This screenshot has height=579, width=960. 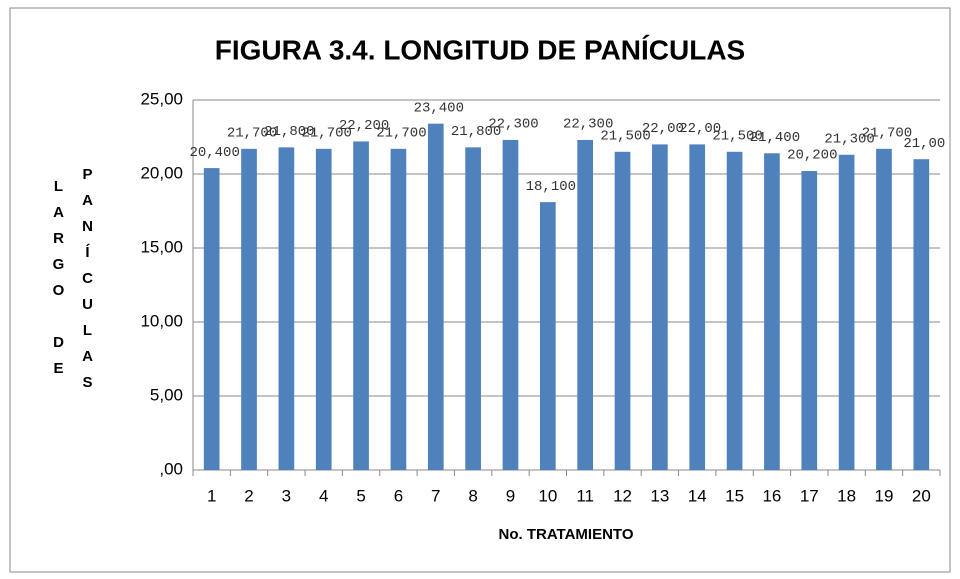 What do you see at coordinates (846, 495) in the screenshot?
I see `x-tick-label: 18` at bounding box center [846, 495].